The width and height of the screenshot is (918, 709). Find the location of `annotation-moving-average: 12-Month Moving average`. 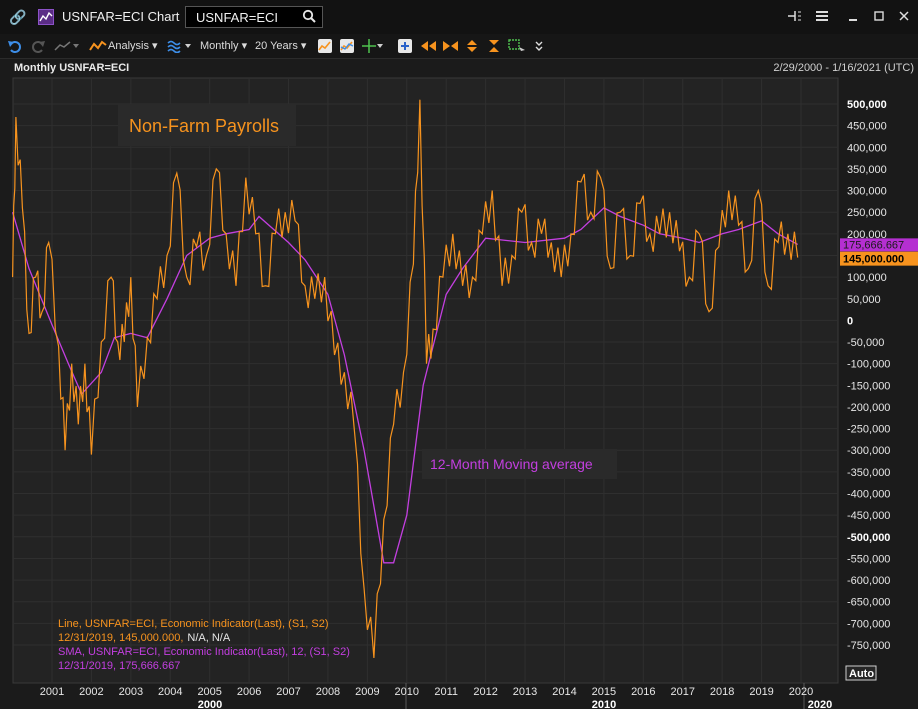

annotation-moving-average: 12-Month Moving average is located at coordinates (519, 464).